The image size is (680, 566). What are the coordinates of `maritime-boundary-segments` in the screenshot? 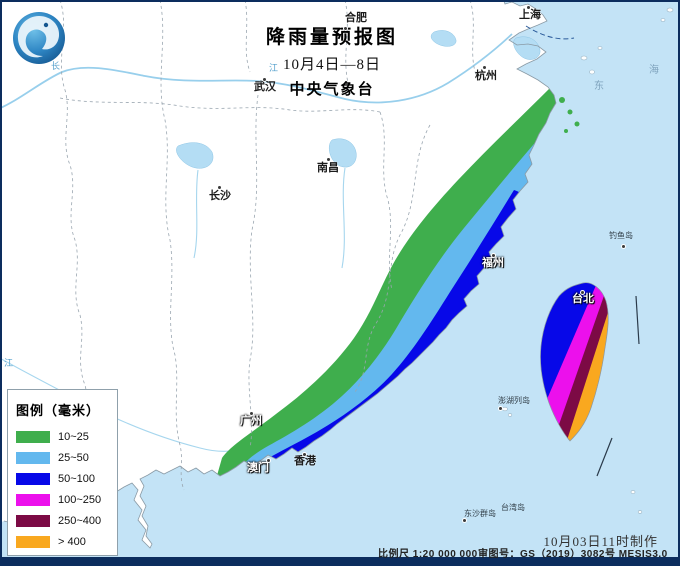 It's located at (618, 386).